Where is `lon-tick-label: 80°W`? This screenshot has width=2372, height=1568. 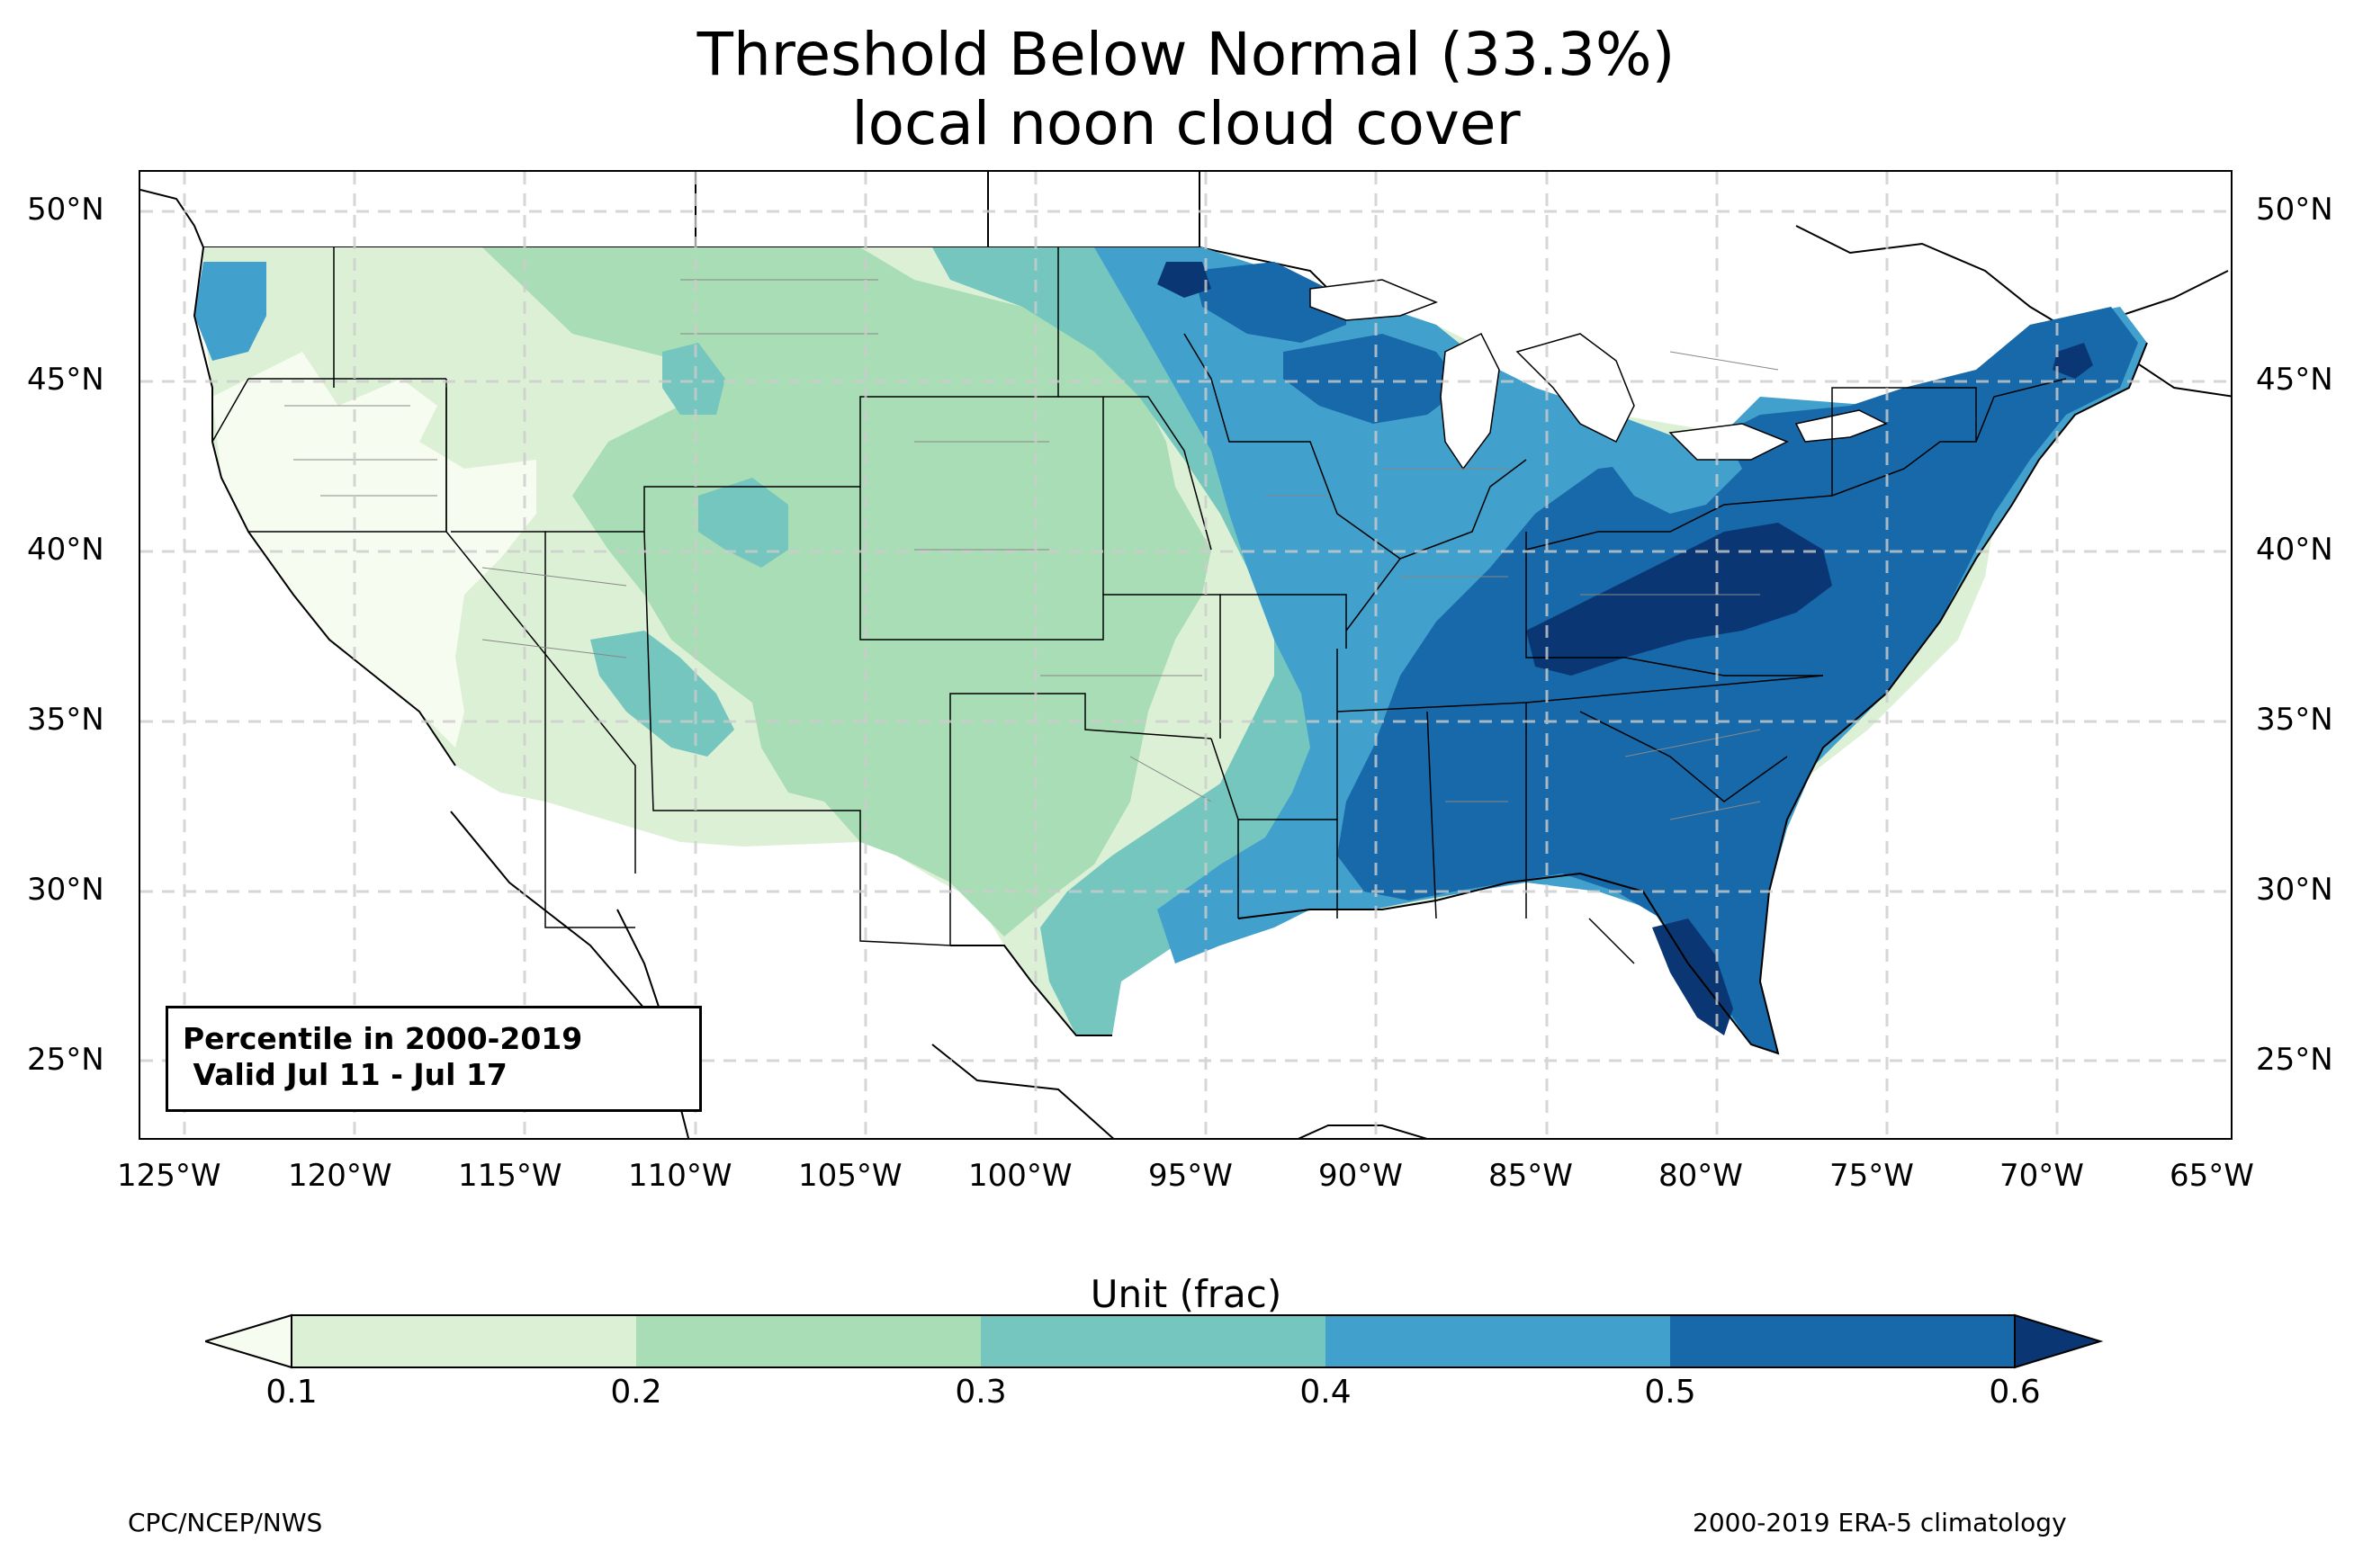 lon-tick-label: 80°W is located at coordinates (1700, 1176).